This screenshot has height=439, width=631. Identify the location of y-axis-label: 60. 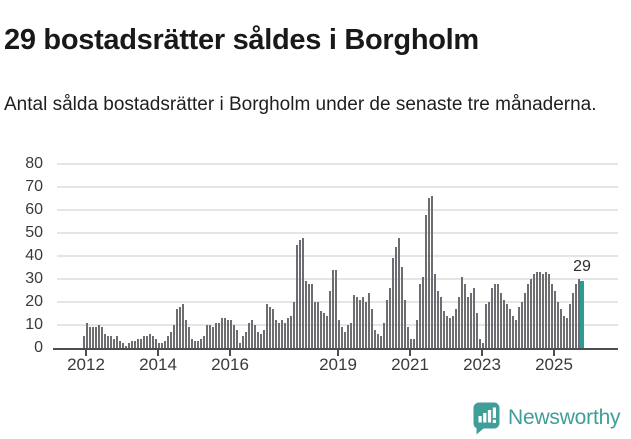
(34, 209).